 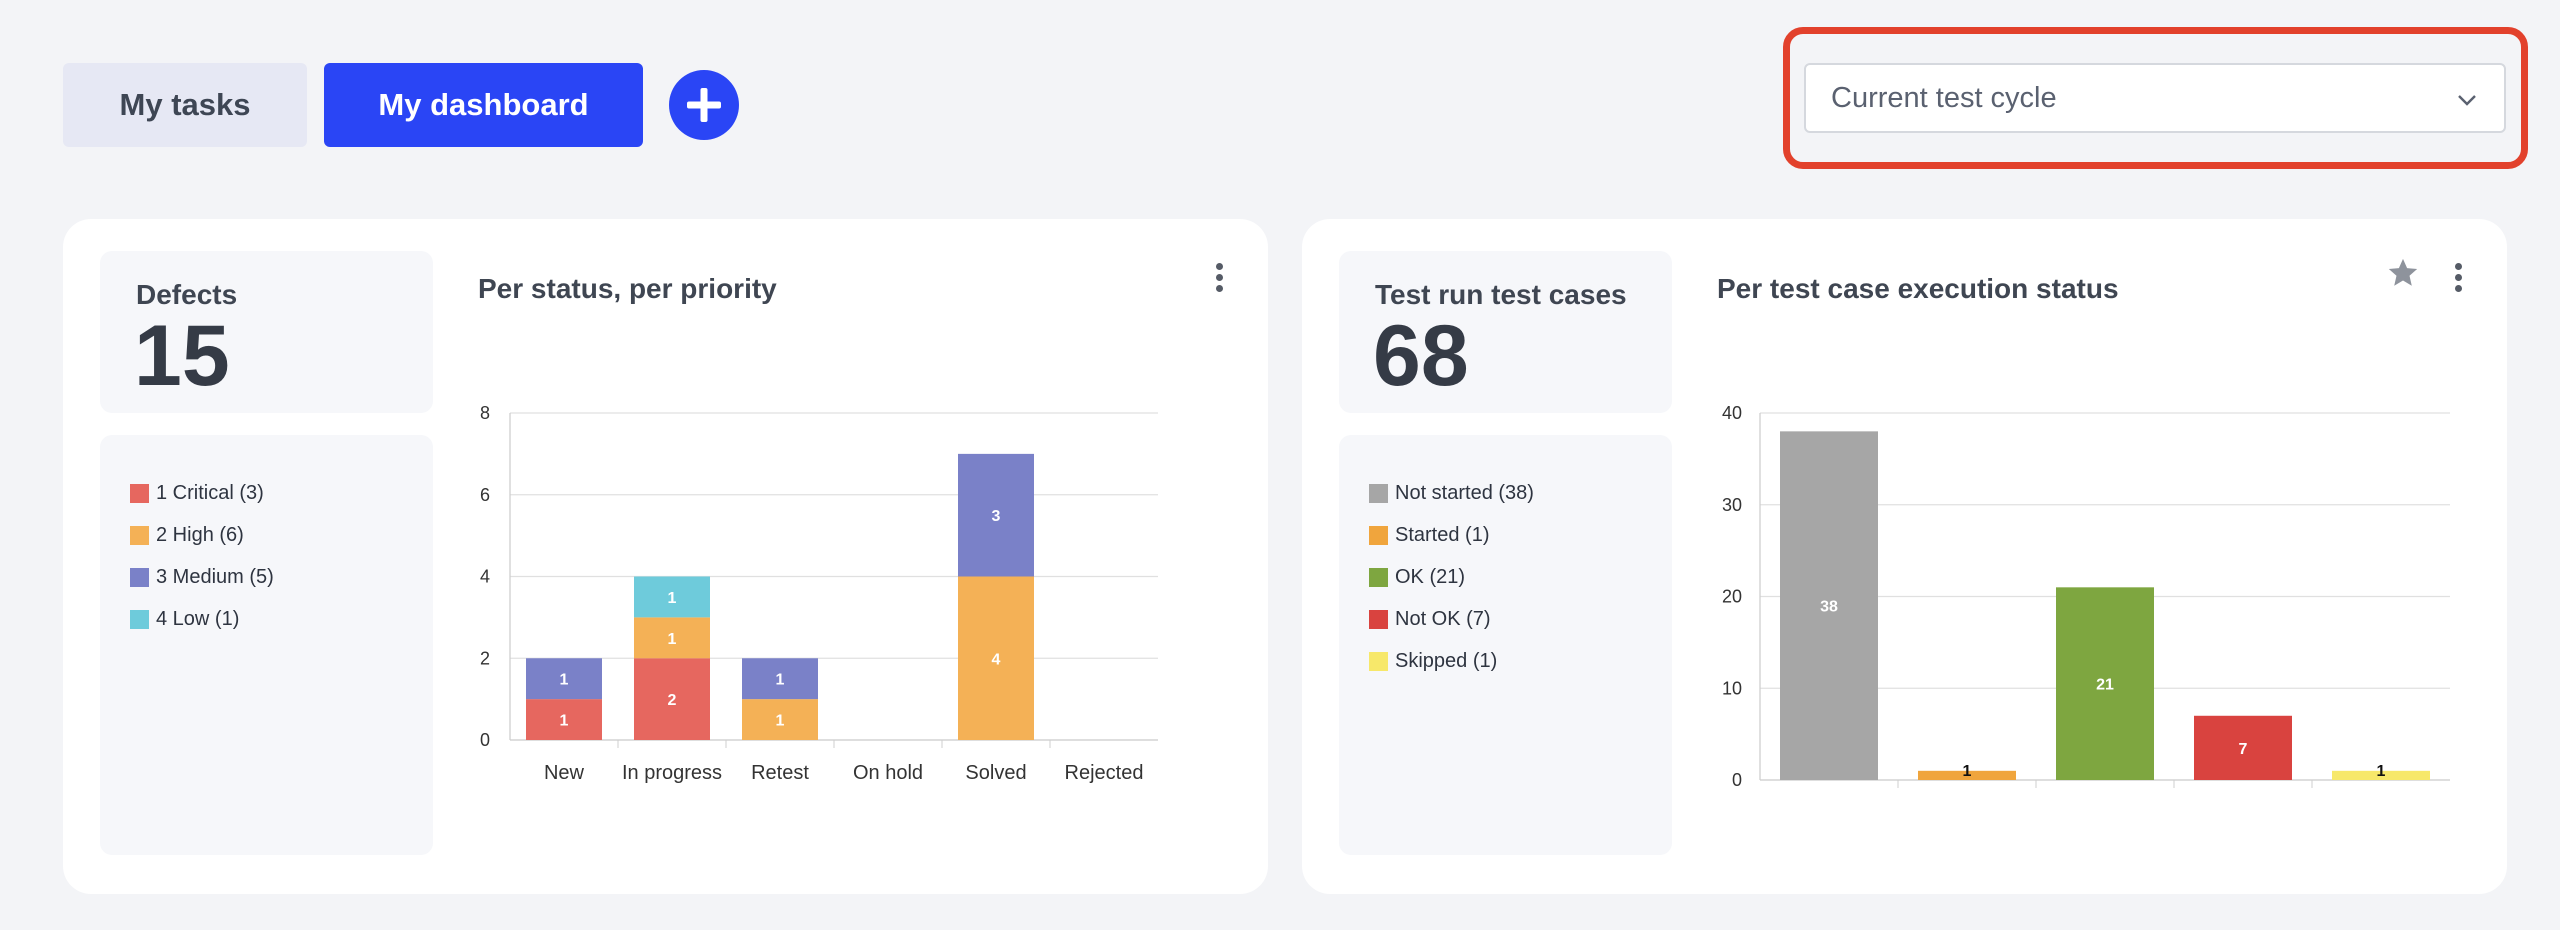 I want to click on testrun-chart: 0 10 20 30 40 38 1 21 7 1, so click(x=2086, y=596).